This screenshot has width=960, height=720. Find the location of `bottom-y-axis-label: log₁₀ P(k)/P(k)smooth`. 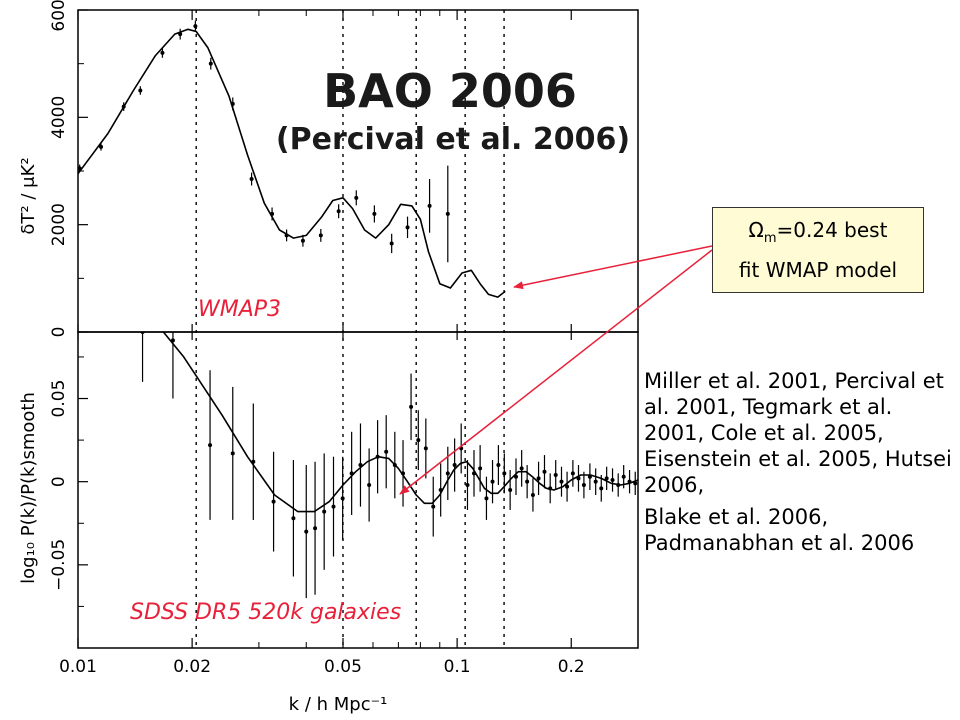

bottom-y-axis-label: log₁₀ P(k)/P(k)smooth is located at coordinates (28, 488).